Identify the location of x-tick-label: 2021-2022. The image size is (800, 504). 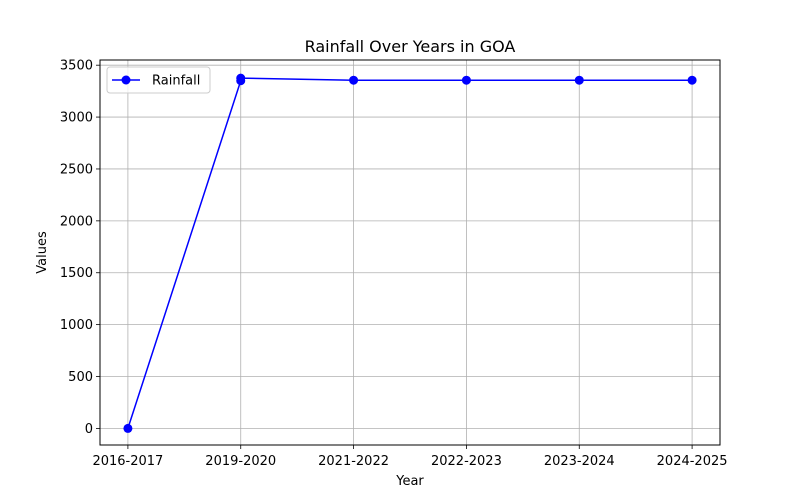
(353, 461).